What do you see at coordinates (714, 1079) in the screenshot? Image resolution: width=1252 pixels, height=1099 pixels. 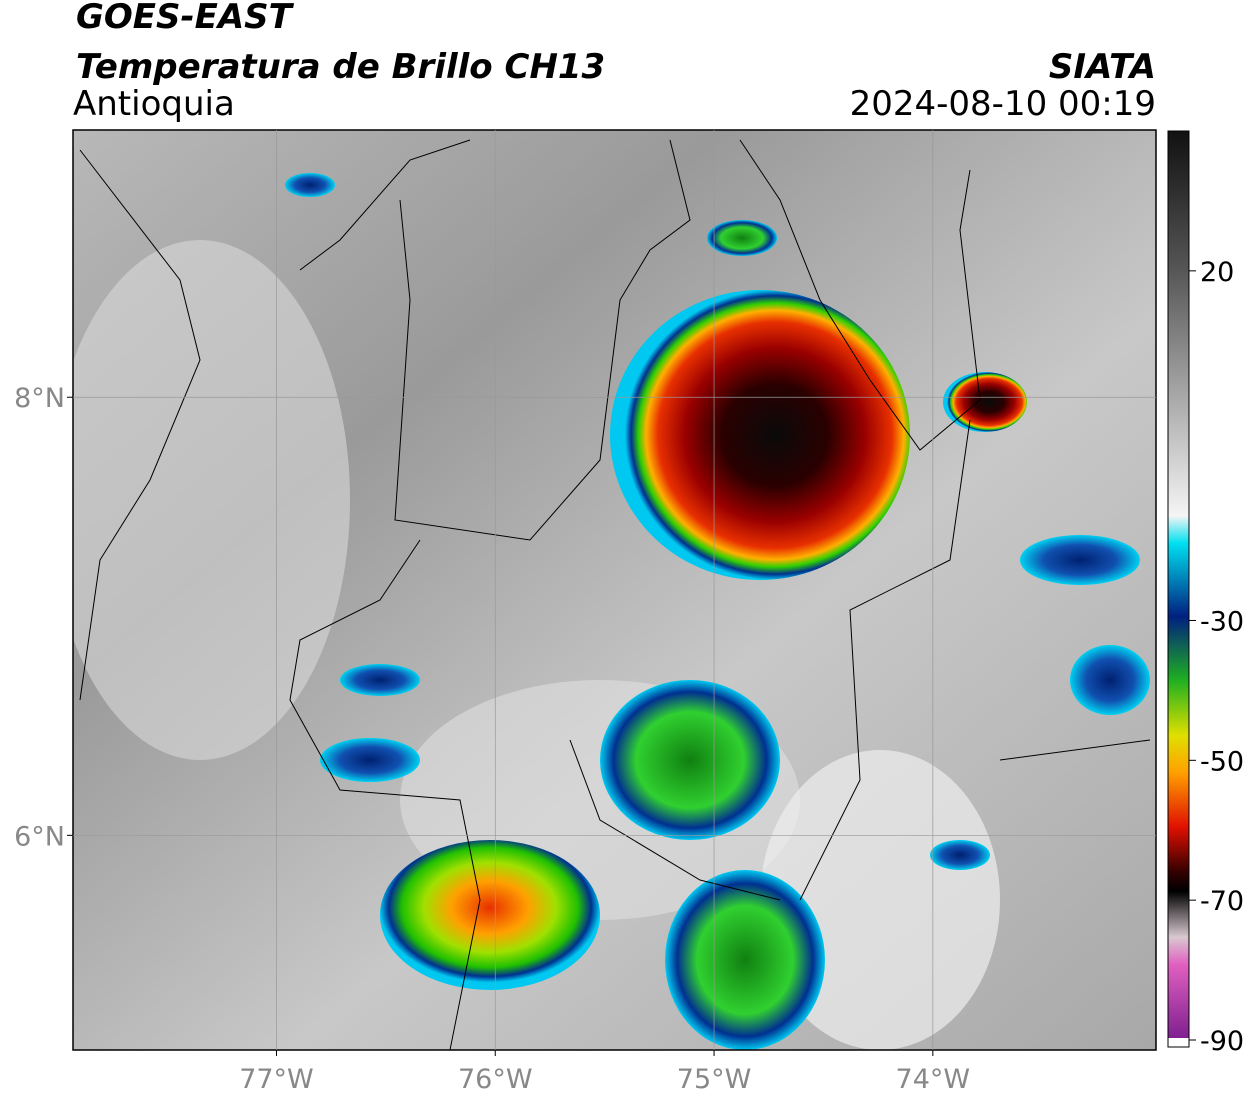 I see `x-tick-label: 75°W` at bounding box center [714, 1079].